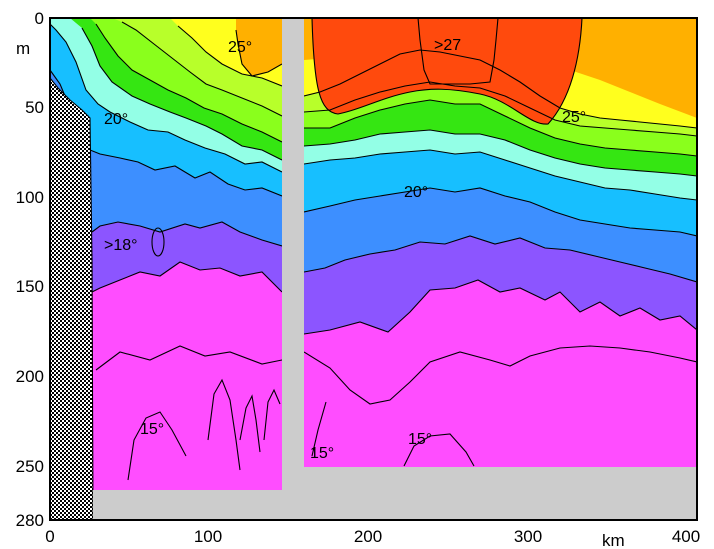  I want to click on topography, so click(71, 269).